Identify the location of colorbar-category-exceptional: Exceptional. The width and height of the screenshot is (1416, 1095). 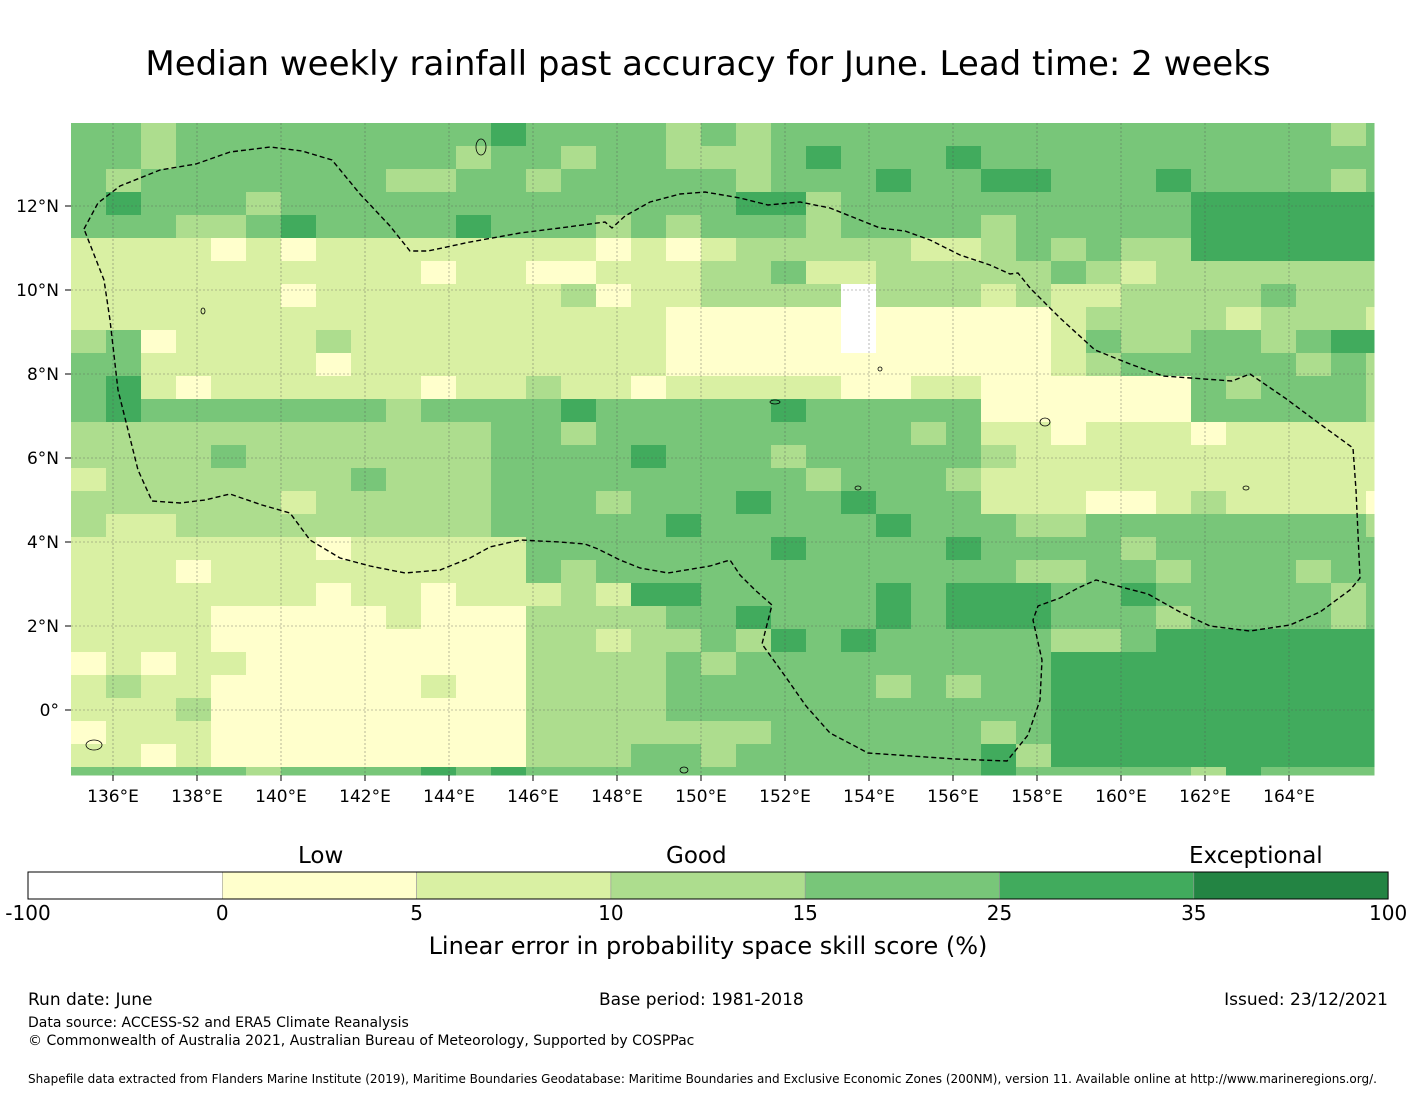
(1256, 856).